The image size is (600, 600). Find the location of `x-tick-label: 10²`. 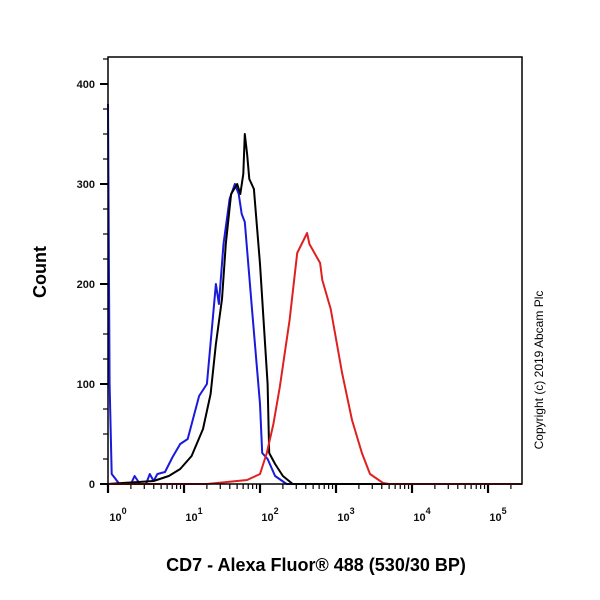

x-tick-label: 10² is located at coordinates (269, 515).